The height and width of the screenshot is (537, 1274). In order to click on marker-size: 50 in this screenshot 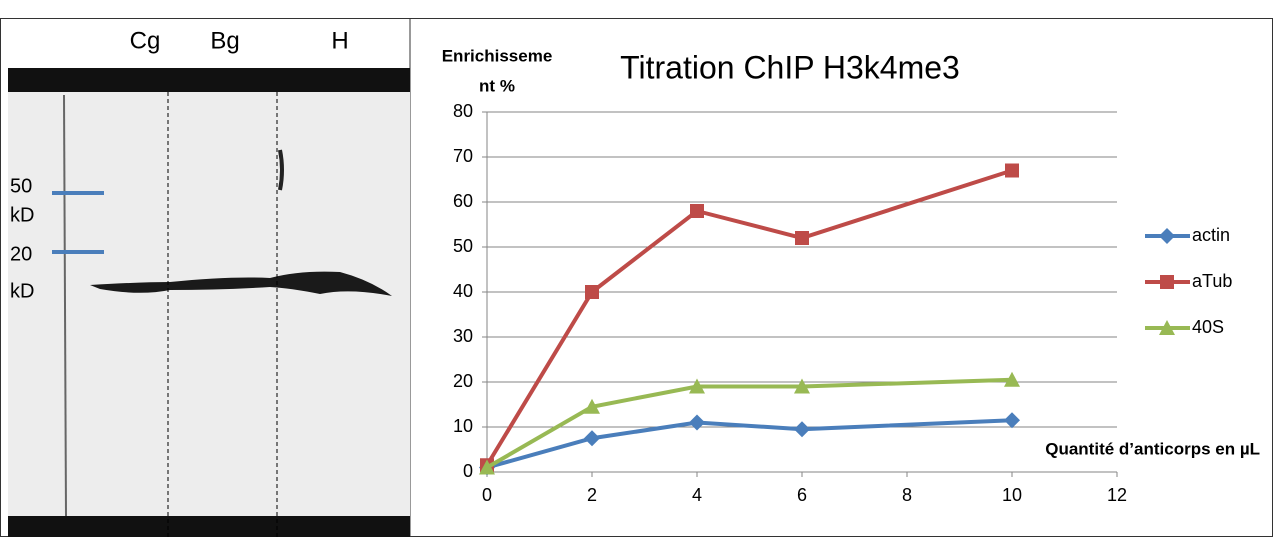, I will do `click(21, 186)`.